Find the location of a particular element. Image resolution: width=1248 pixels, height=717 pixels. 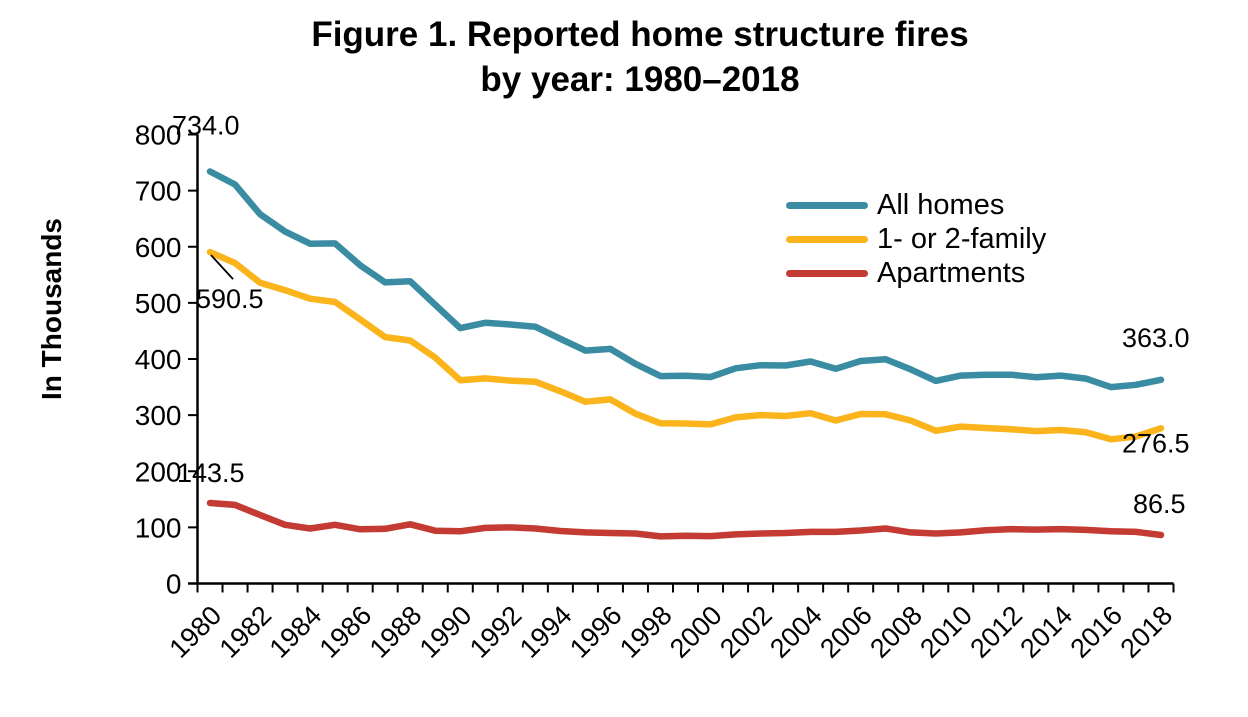

x-tick-label: 2012 is located at coordinates (996, 632).